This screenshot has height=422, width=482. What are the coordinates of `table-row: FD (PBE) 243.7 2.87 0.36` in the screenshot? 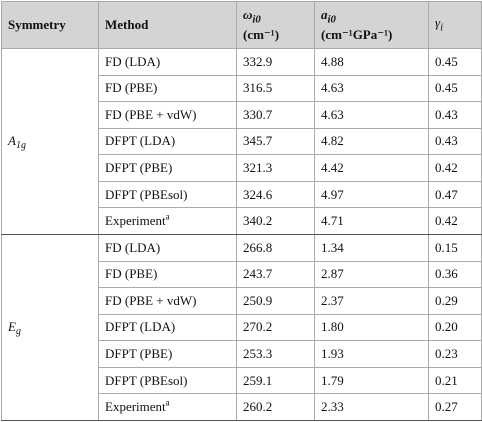 It's located at (242, 274).